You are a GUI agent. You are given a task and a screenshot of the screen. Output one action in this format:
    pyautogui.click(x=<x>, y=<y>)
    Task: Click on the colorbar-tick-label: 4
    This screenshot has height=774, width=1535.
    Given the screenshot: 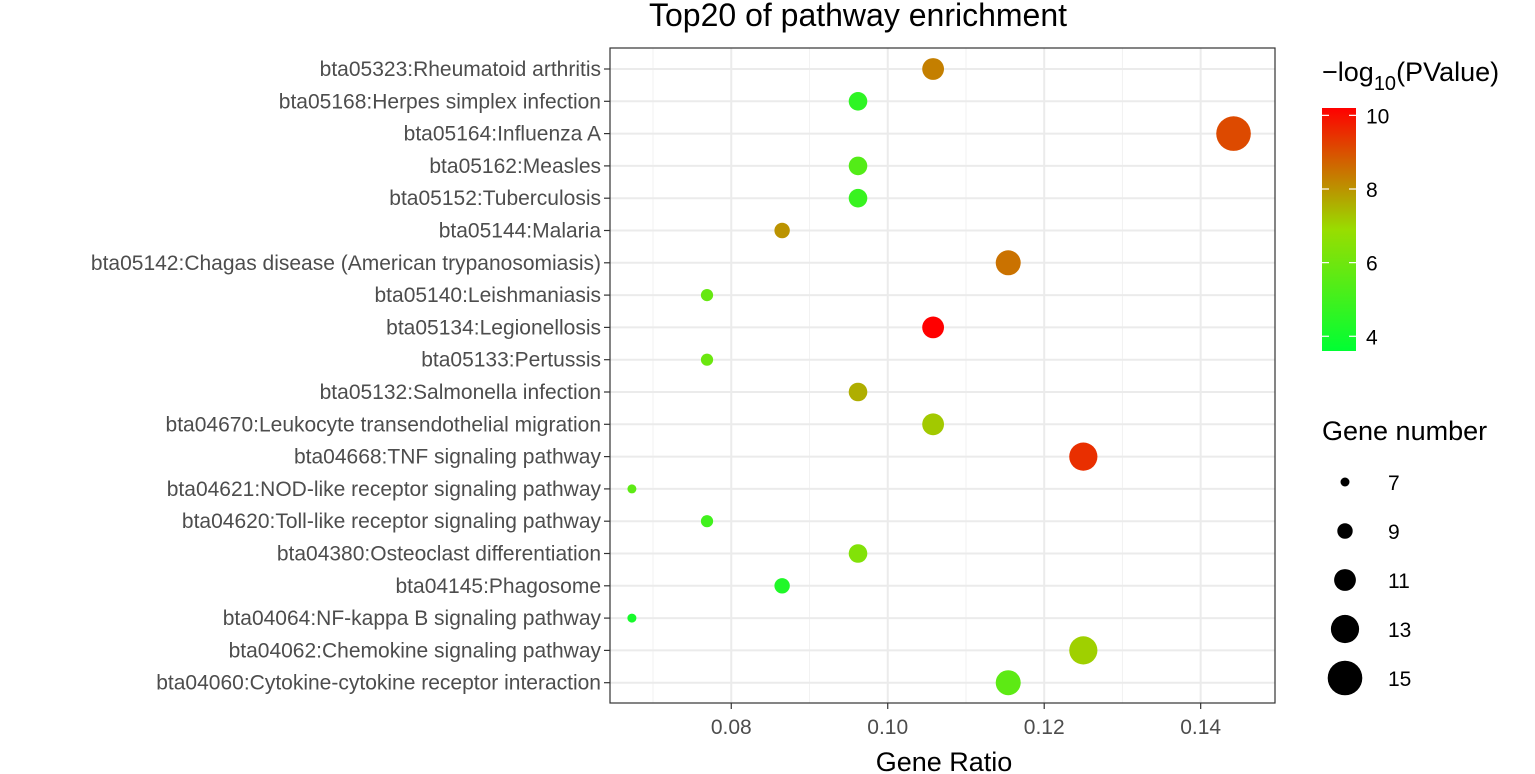 What is the action you would take?
    pyautogui.click(x=1372, y=337)
    